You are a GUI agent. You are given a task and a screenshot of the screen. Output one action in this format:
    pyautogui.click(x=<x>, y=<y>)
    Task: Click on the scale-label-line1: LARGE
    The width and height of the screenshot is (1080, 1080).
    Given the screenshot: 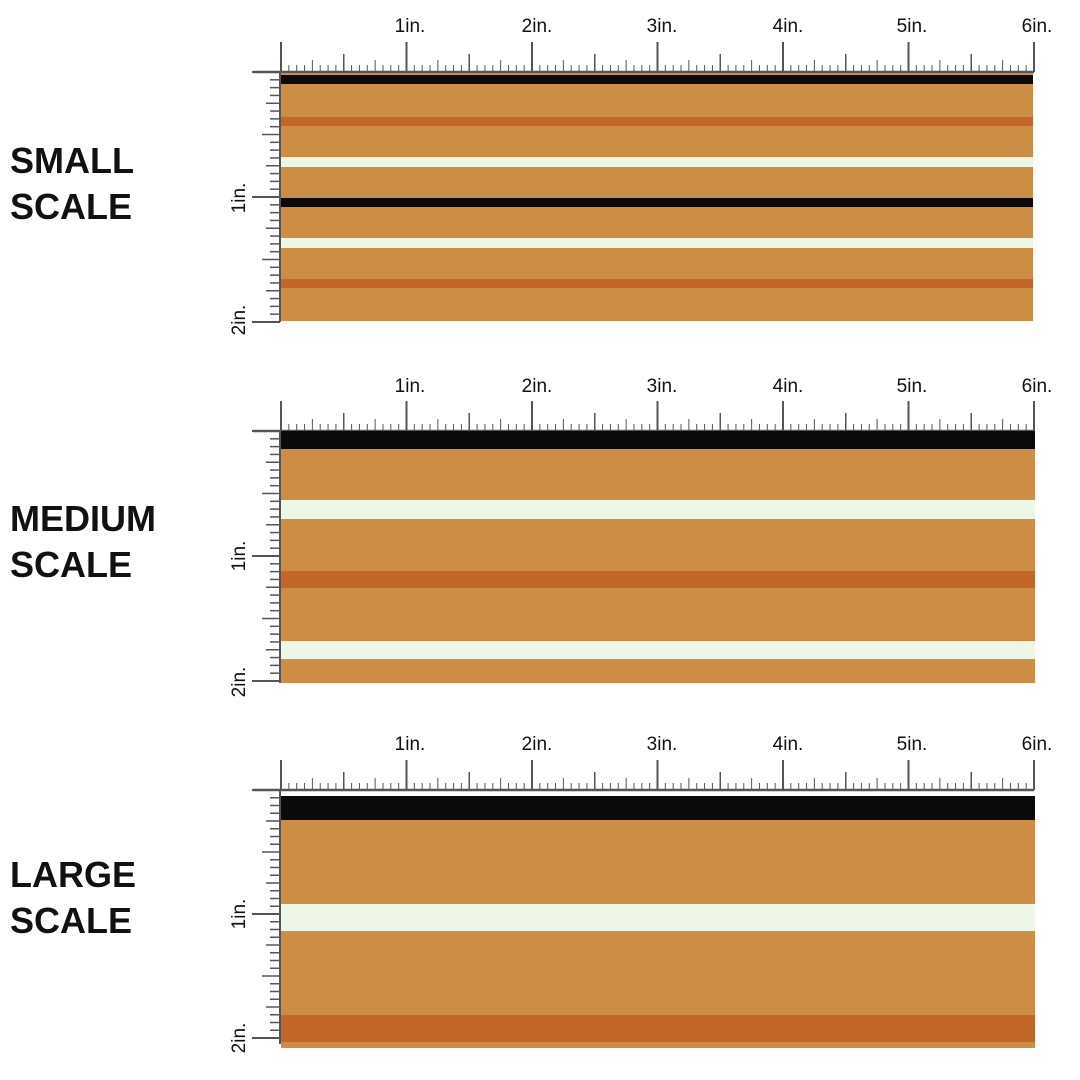 What is the action you would take?
    pyautogui.click(x=73, y=874)
    